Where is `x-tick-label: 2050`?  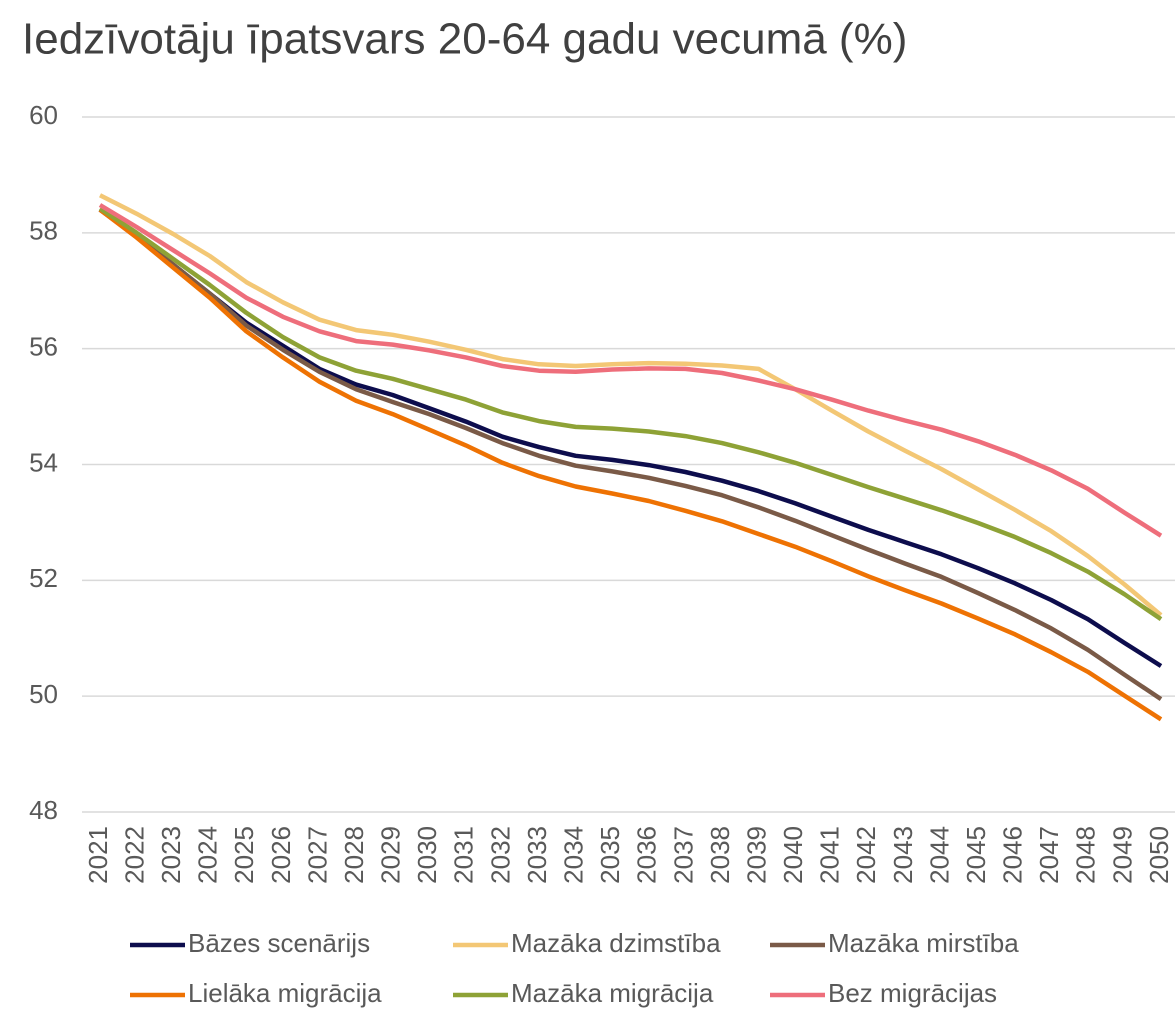 x-tick-label: 2050 is located at coordinates (1159, 855).